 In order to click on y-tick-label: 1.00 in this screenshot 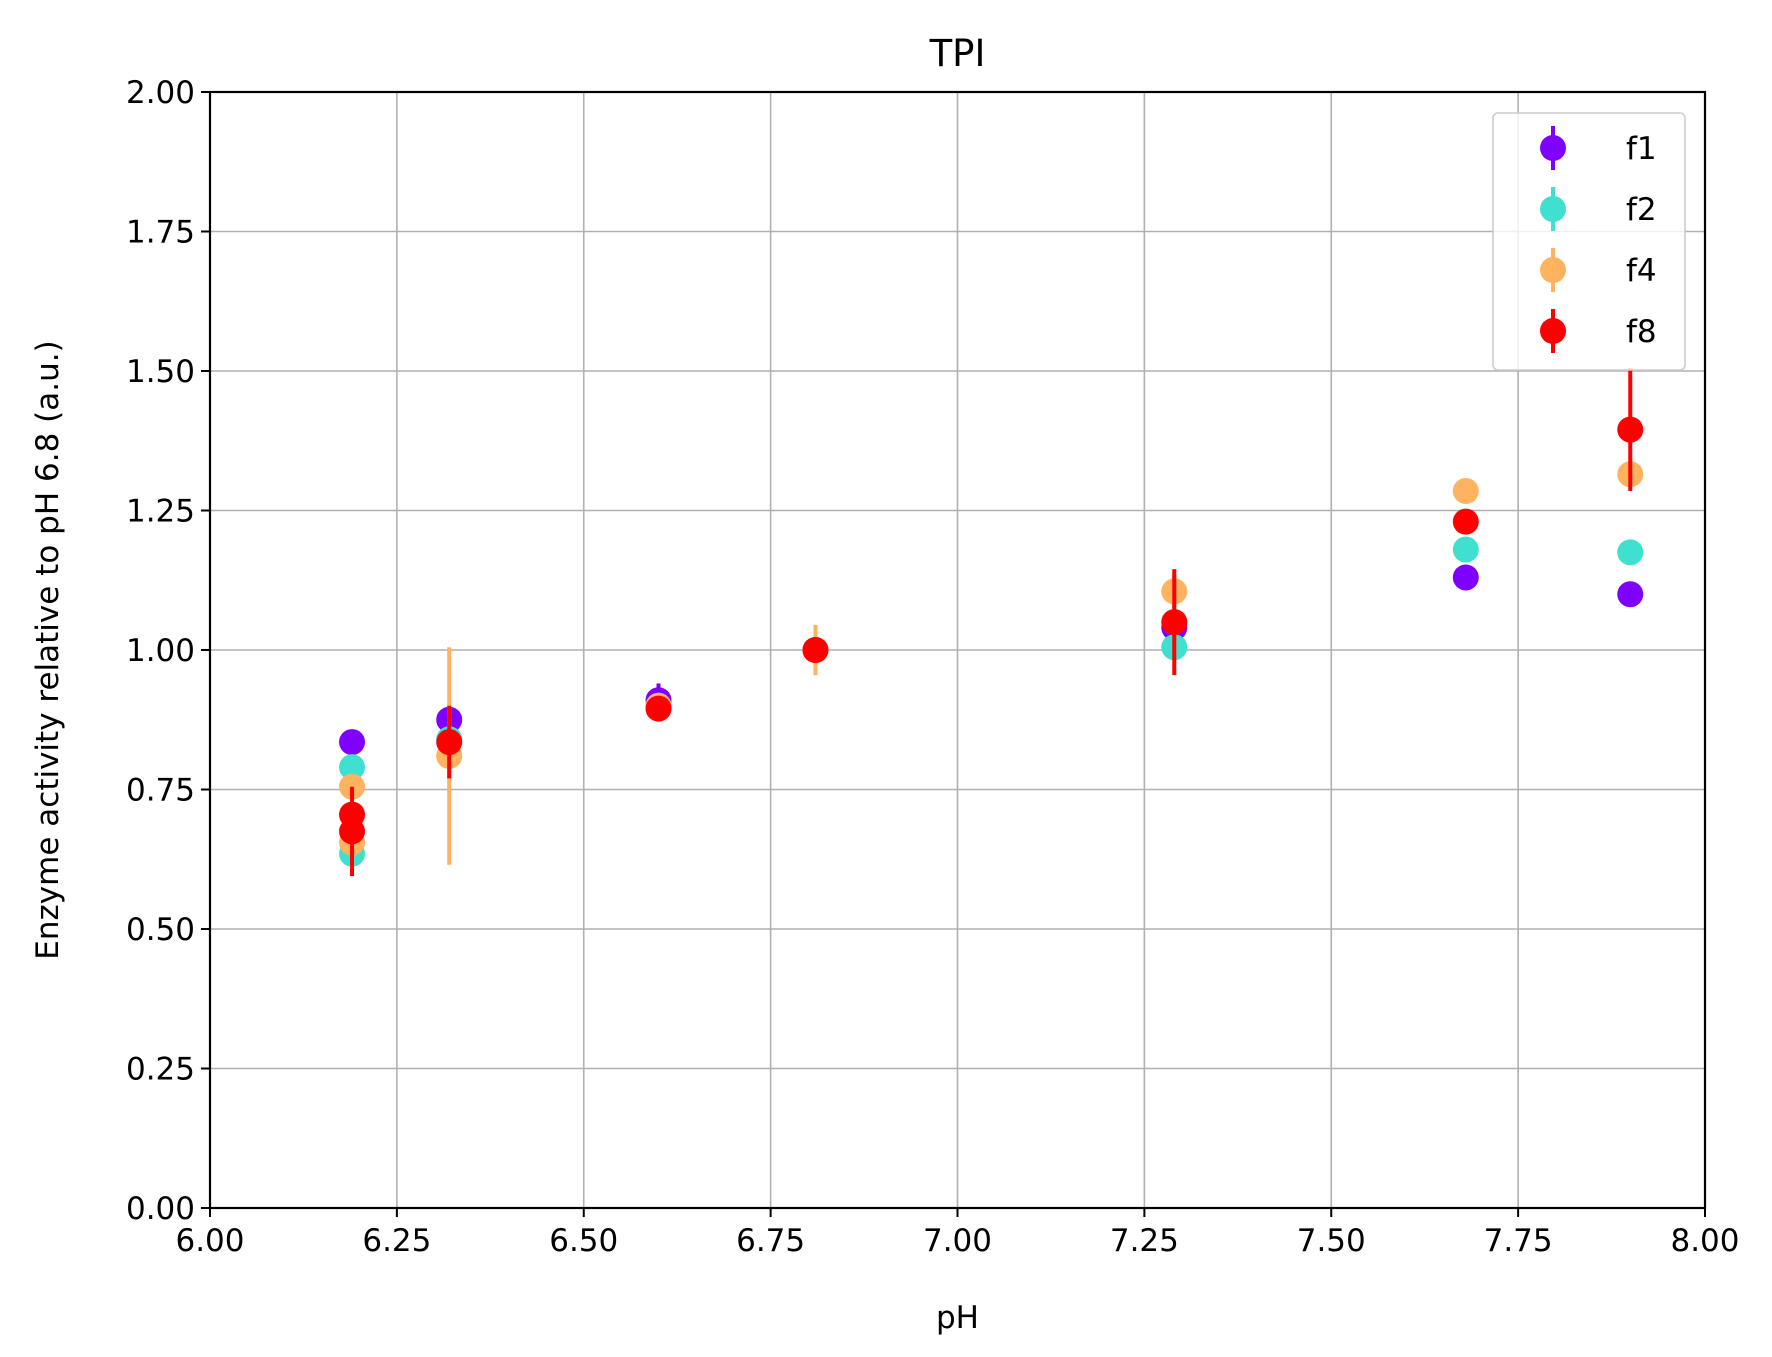, I will do `click(160, 651)`.